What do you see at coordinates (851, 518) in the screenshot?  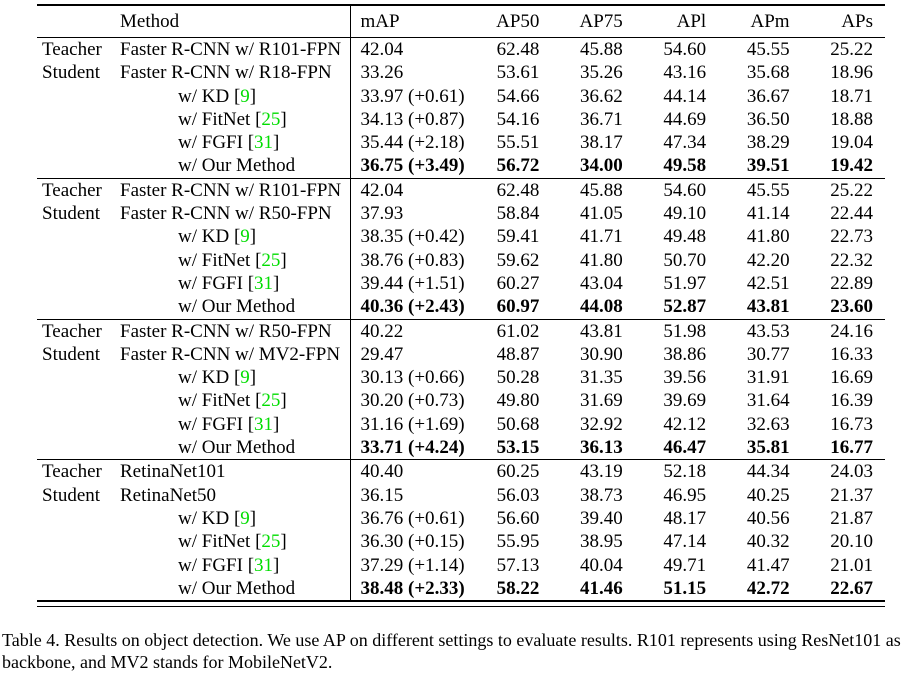 I see `cell-aps: 21.87` at bounding box center [851, 518].